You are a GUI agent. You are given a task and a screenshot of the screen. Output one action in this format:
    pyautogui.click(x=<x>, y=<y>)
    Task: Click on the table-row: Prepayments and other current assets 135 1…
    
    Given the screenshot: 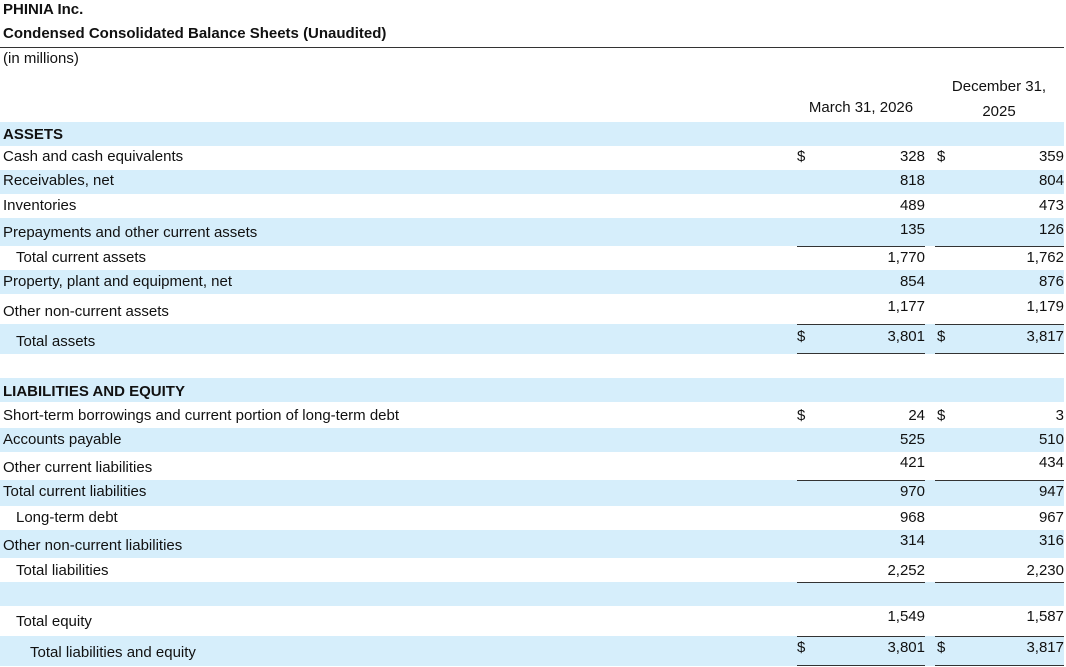 What is the action you would take?
    pyautogui.click(x=532, y=232)
    